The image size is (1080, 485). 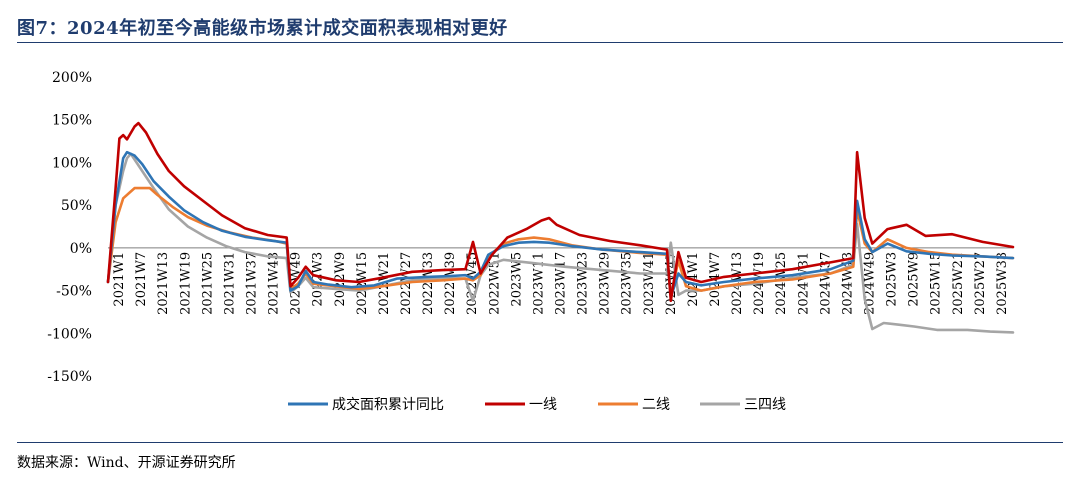 I want to click on x-tick-label: 2023W11, so click(x=538, y=283).